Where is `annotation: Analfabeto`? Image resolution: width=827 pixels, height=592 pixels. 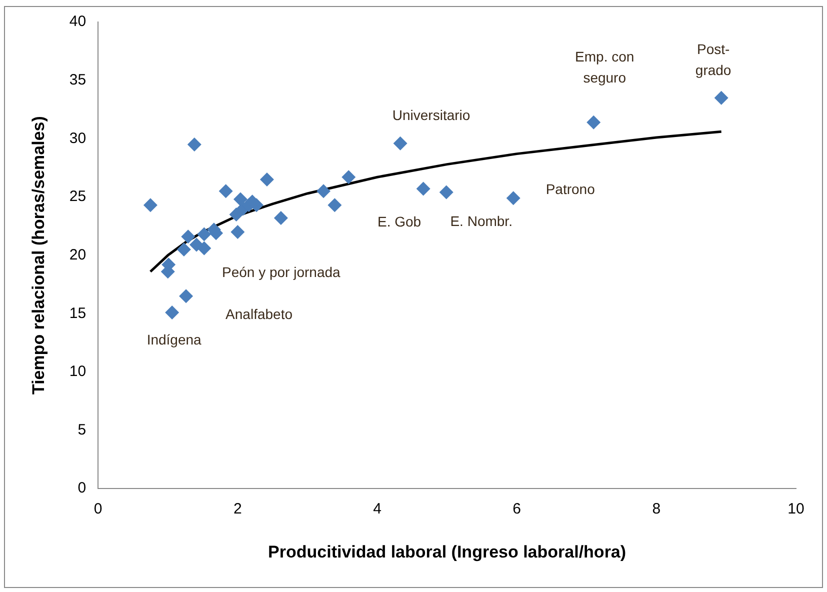
annotation: Analfabeto is located at coordinates (259, 314).